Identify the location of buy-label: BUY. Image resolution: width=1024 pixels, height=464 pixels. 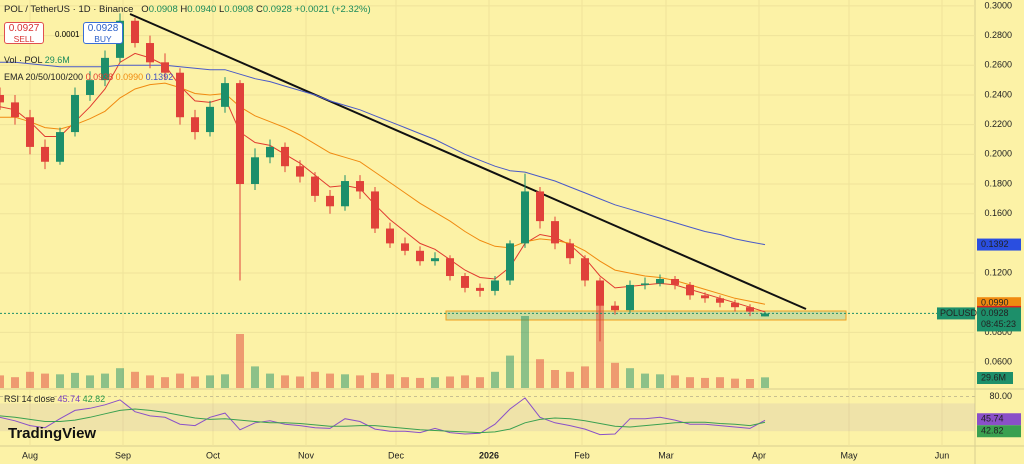
(103, 39).